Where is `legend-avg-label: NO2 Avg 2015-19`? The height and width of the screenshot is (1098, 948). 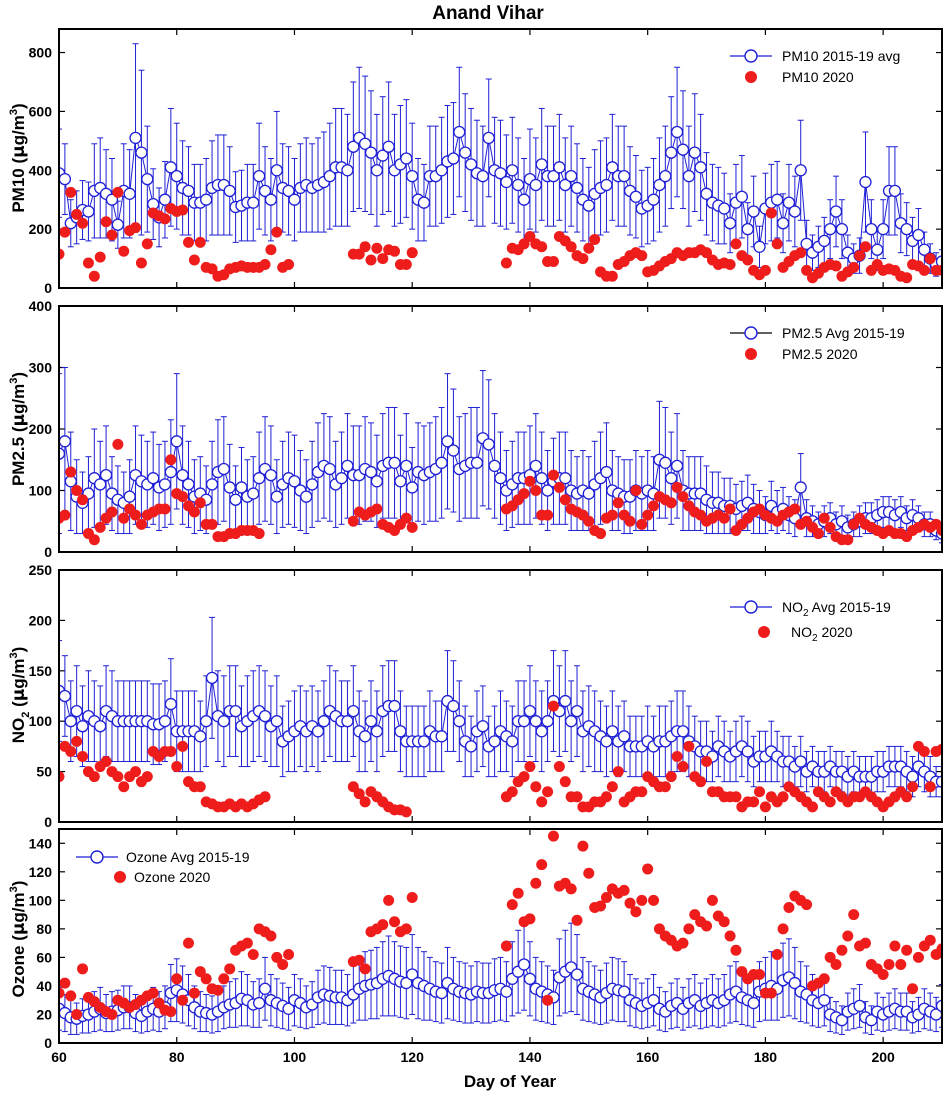
legend-avg-label: NO2 Avg 2015-19 is located at coordinates (836, 609).